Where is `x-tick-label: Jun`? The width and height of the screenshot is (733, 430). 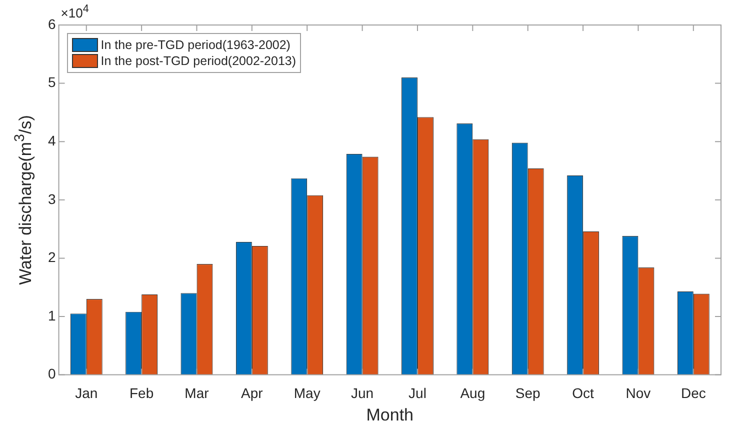 x-tick-label: Jun is located at coordinates (362, 393).